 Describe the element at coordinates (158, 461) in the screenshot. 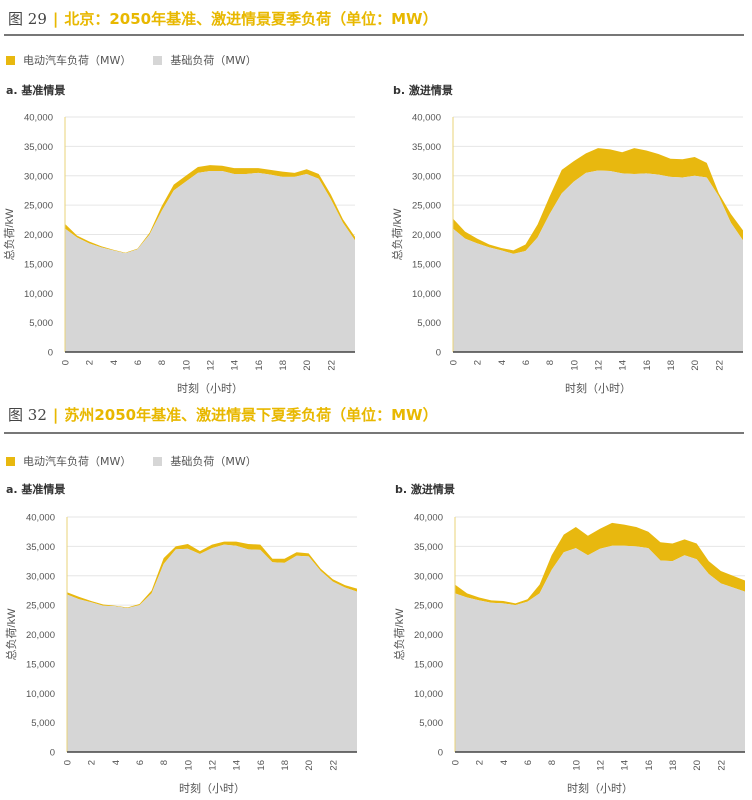

I see `legend-swatch-base` at that location.